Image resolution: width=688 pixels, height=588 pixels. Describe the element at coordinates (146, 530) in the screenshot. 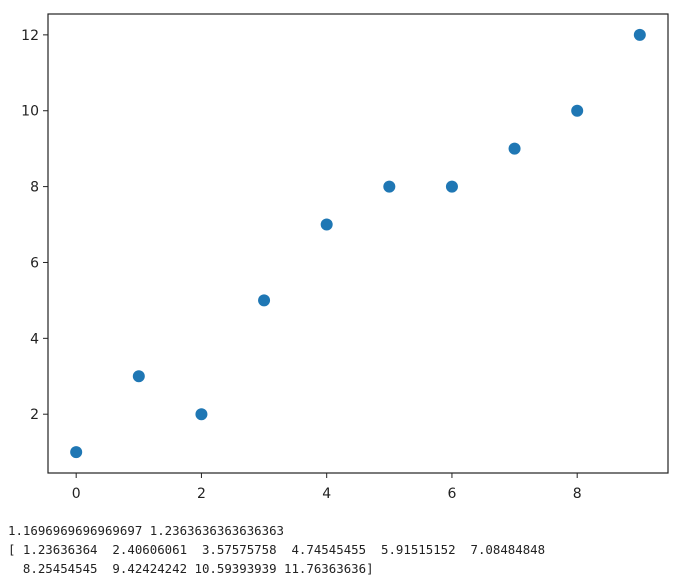

I see `output-line-1: 1.1696969696969697 1.2363636363636363` at that location.